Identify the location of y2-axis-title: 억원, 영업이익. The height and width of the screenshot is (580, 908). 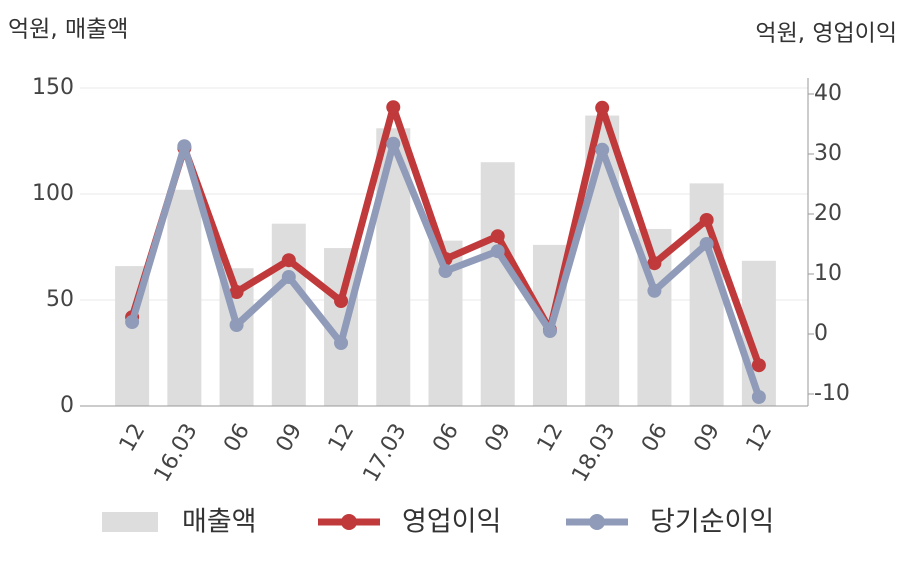
(826, 34).